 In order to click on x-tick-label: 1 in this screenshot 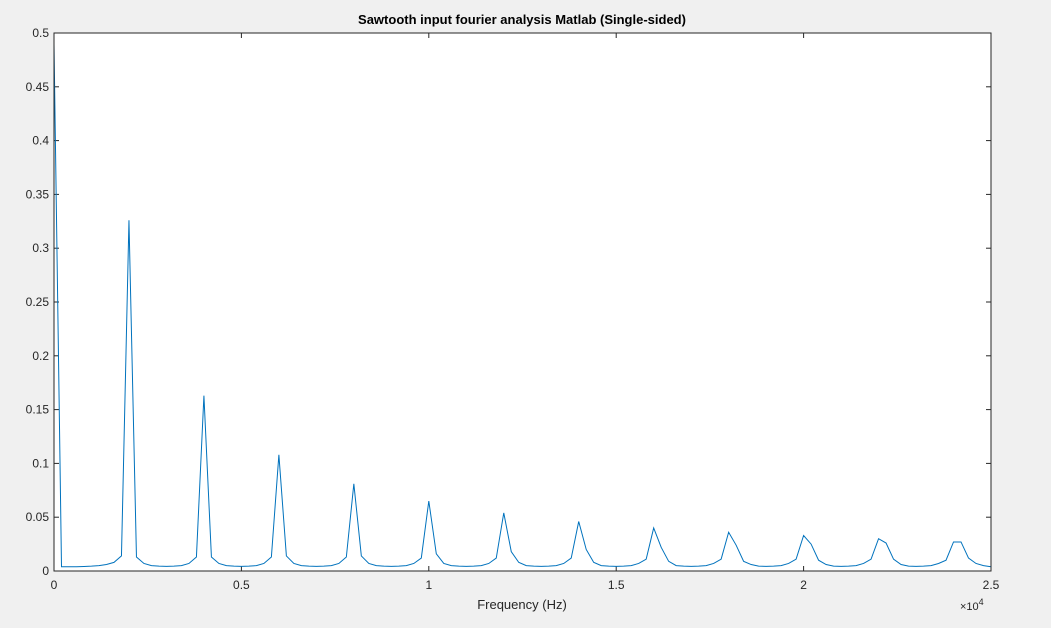, I will do `click(428, 585)`.